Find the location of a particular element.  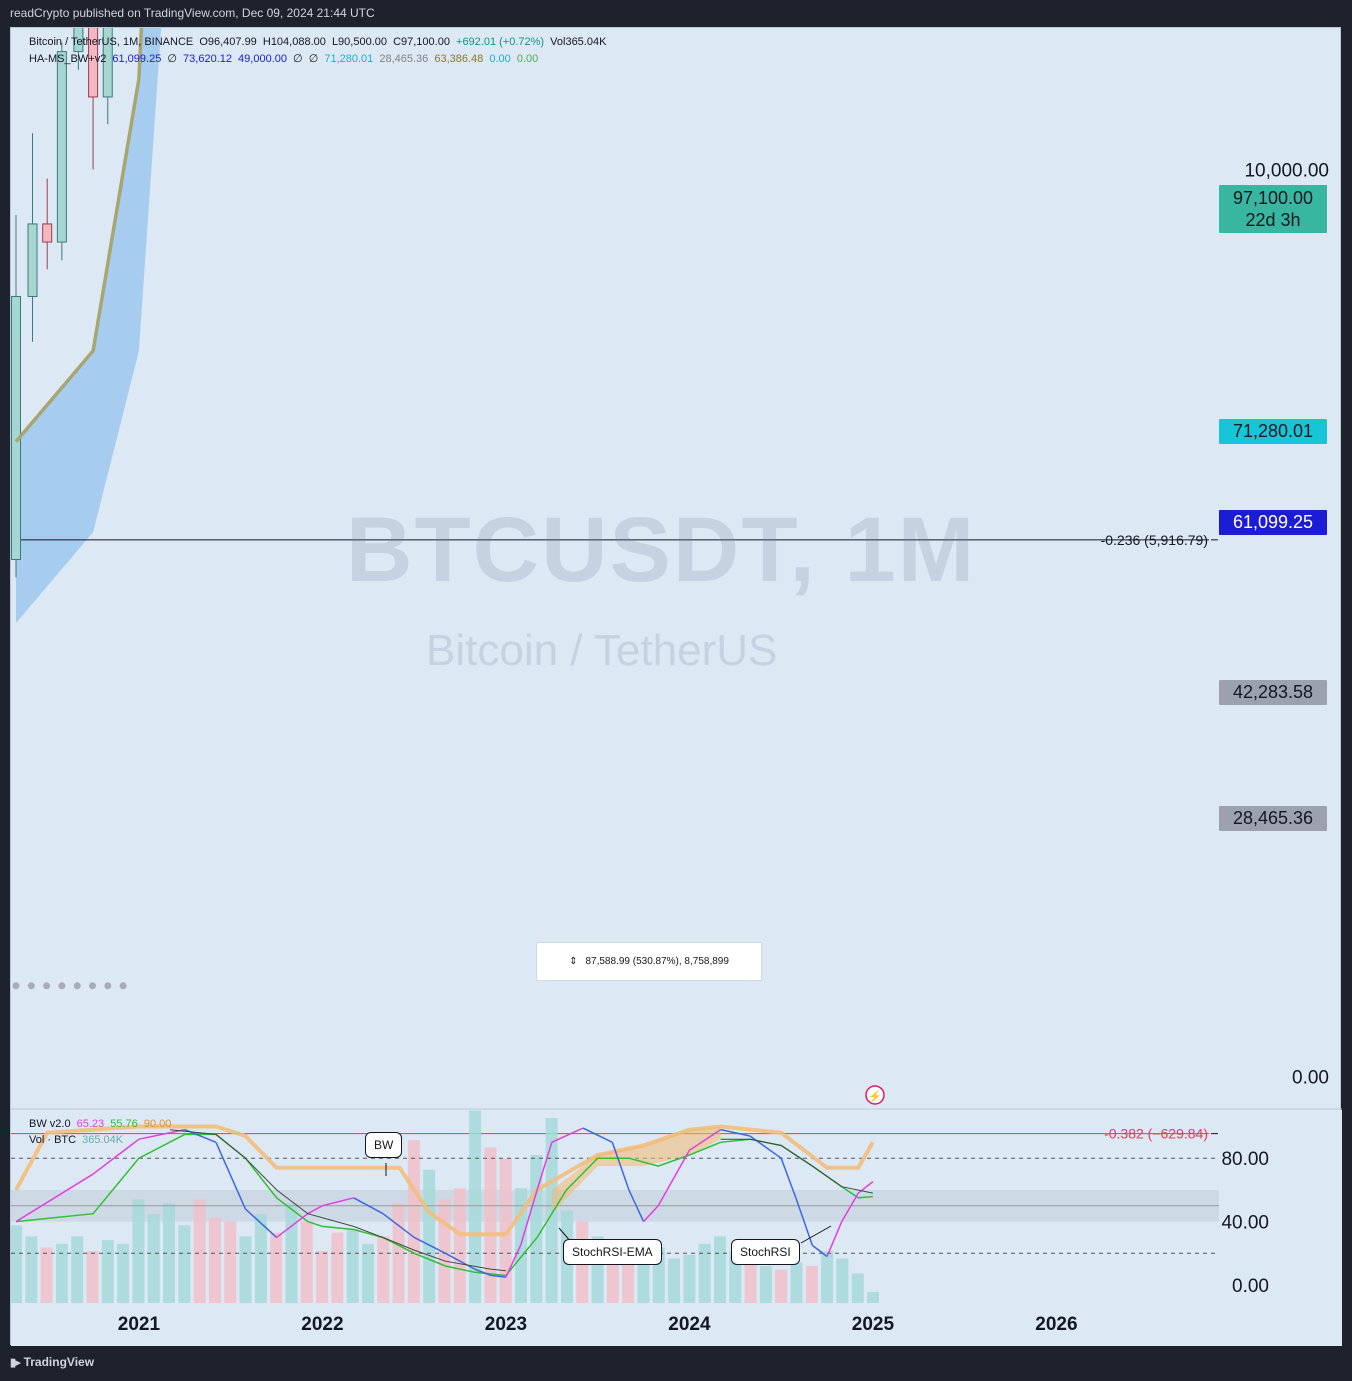

legend-ind-v7: 0.00 is located at coordinates (500, 59).